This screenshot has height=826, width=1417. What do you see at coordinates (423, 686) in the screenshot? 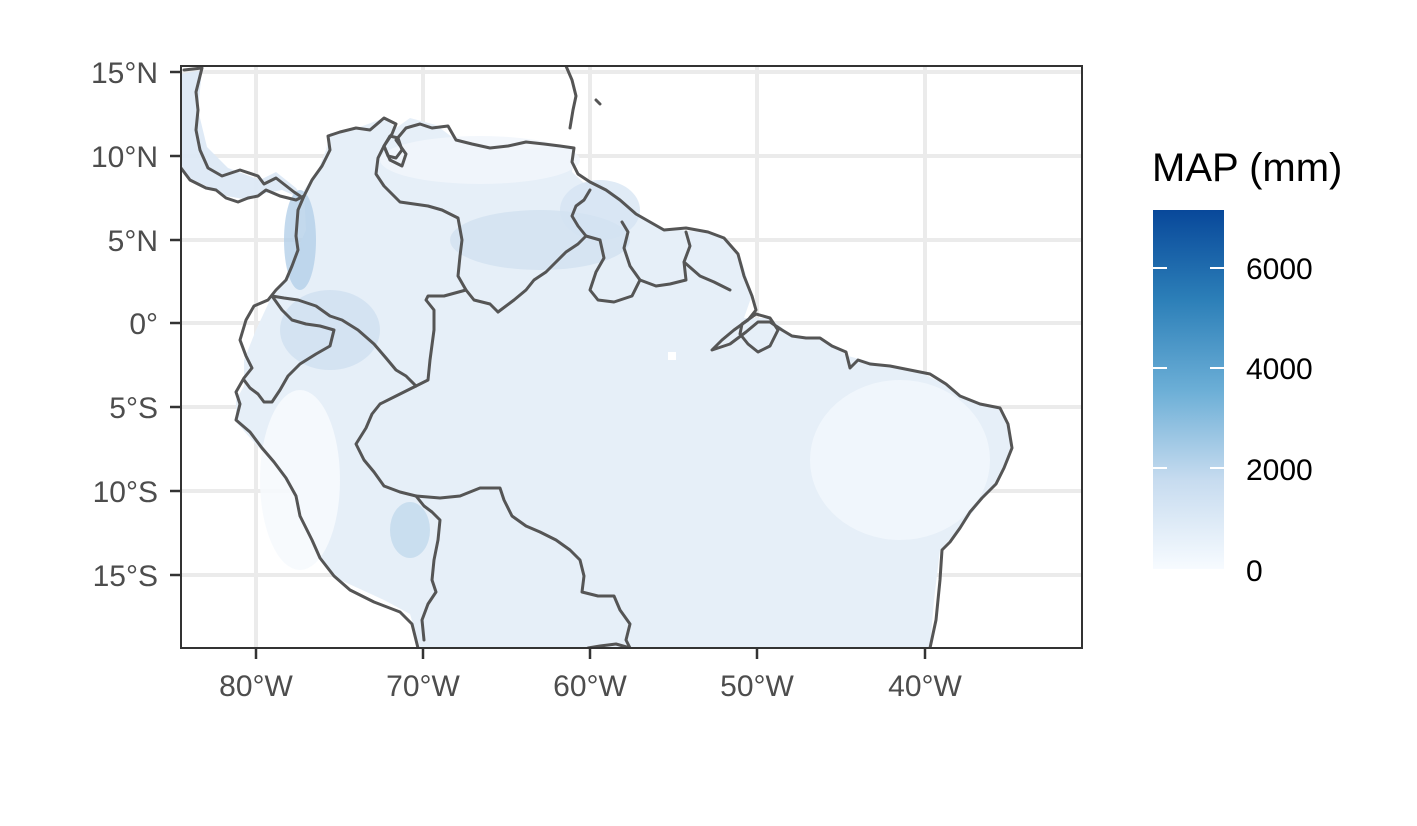
I see `x-tick-label: 70°W` at bounding box center [423, 686].